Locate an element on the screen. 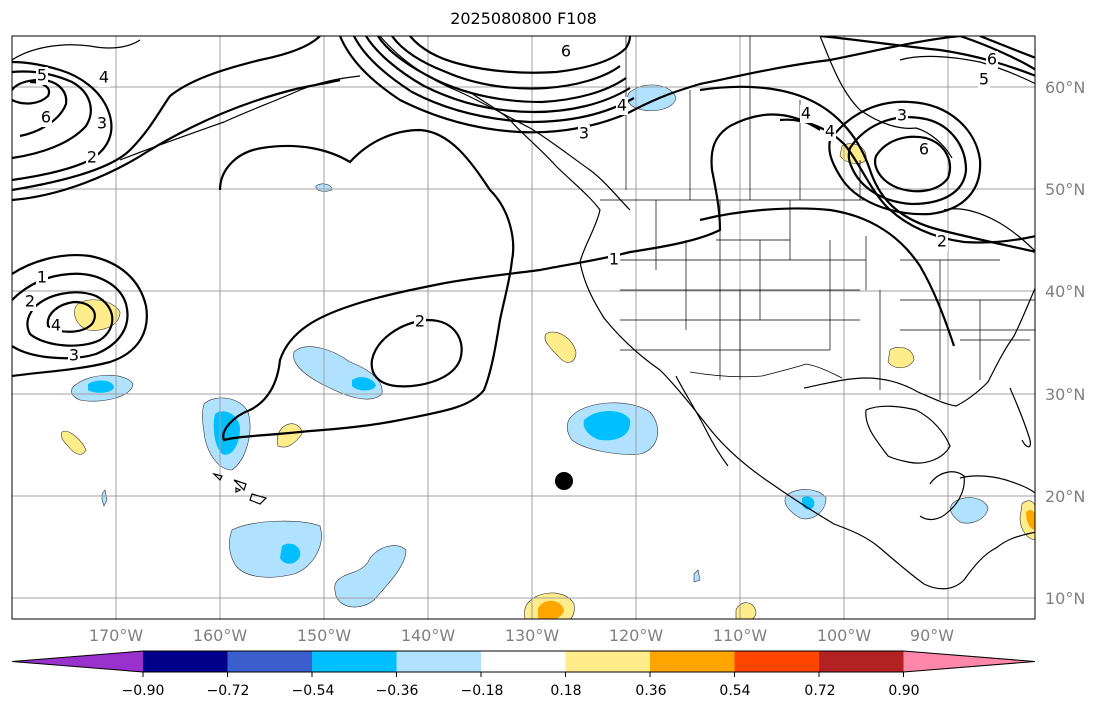  border-us-mexico is located at coordinates (766, 371).